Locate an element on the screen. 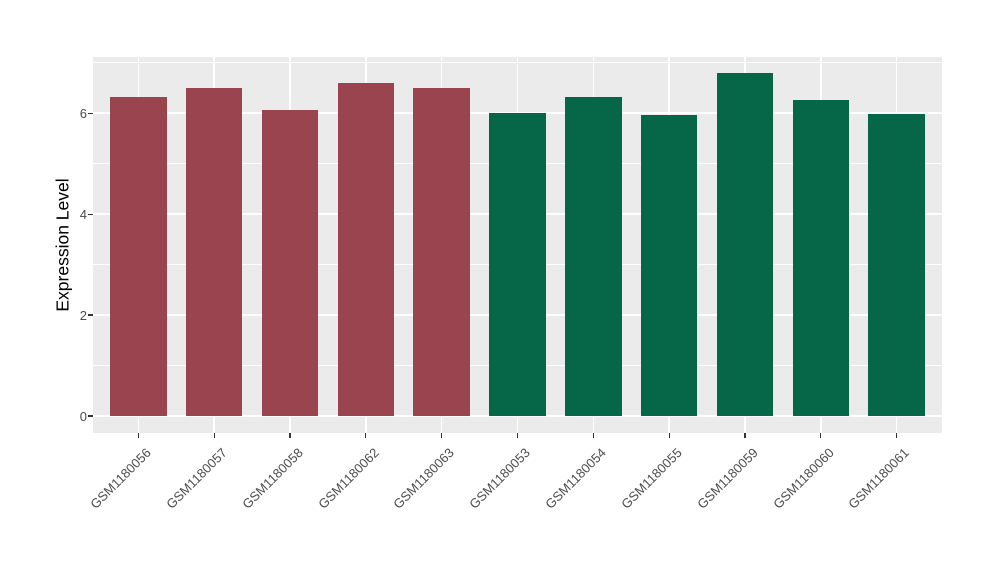  x-tick-label: GSM1180058 is located at coordinates (272, 478).